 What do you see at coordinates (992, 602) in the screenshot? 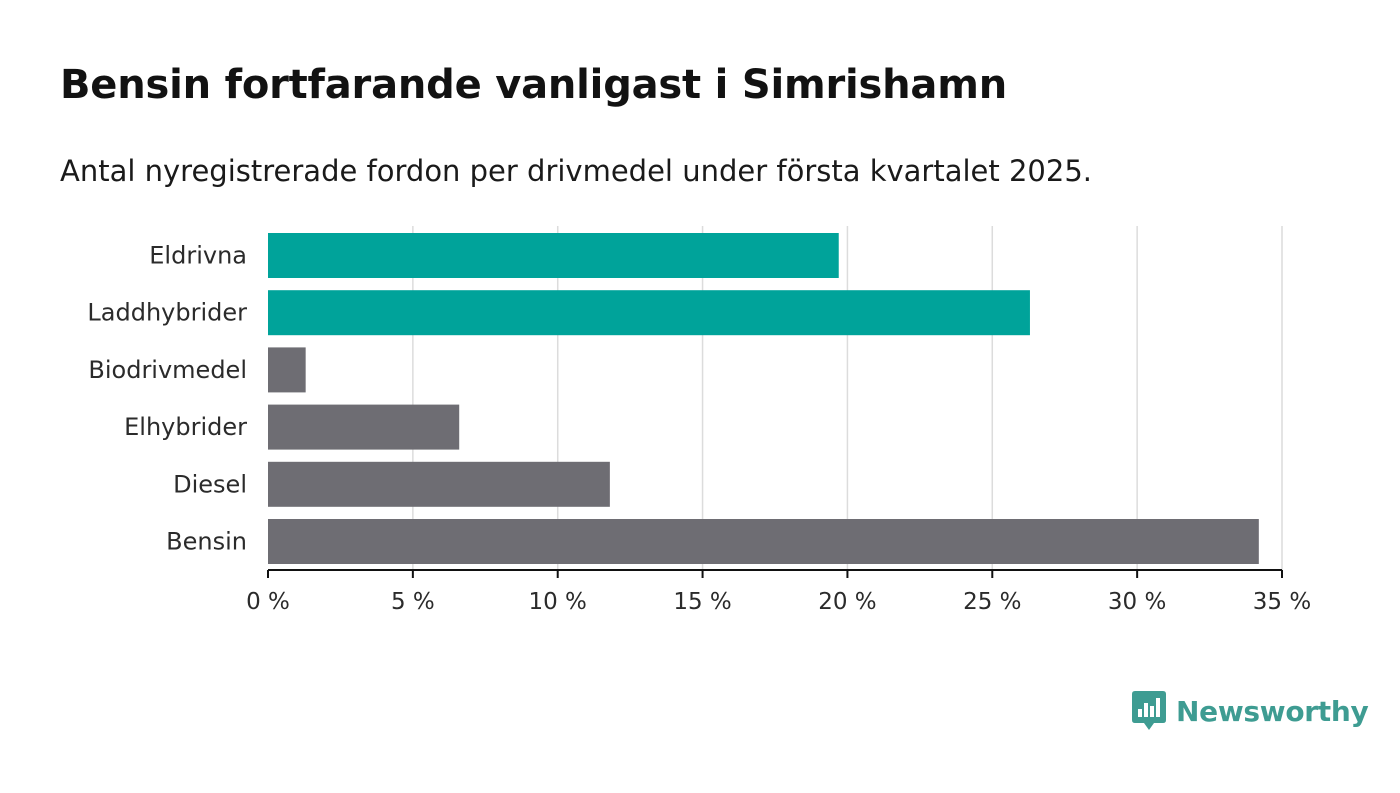
I see `tick-label: 25 %` at bounding box center [992, 602].